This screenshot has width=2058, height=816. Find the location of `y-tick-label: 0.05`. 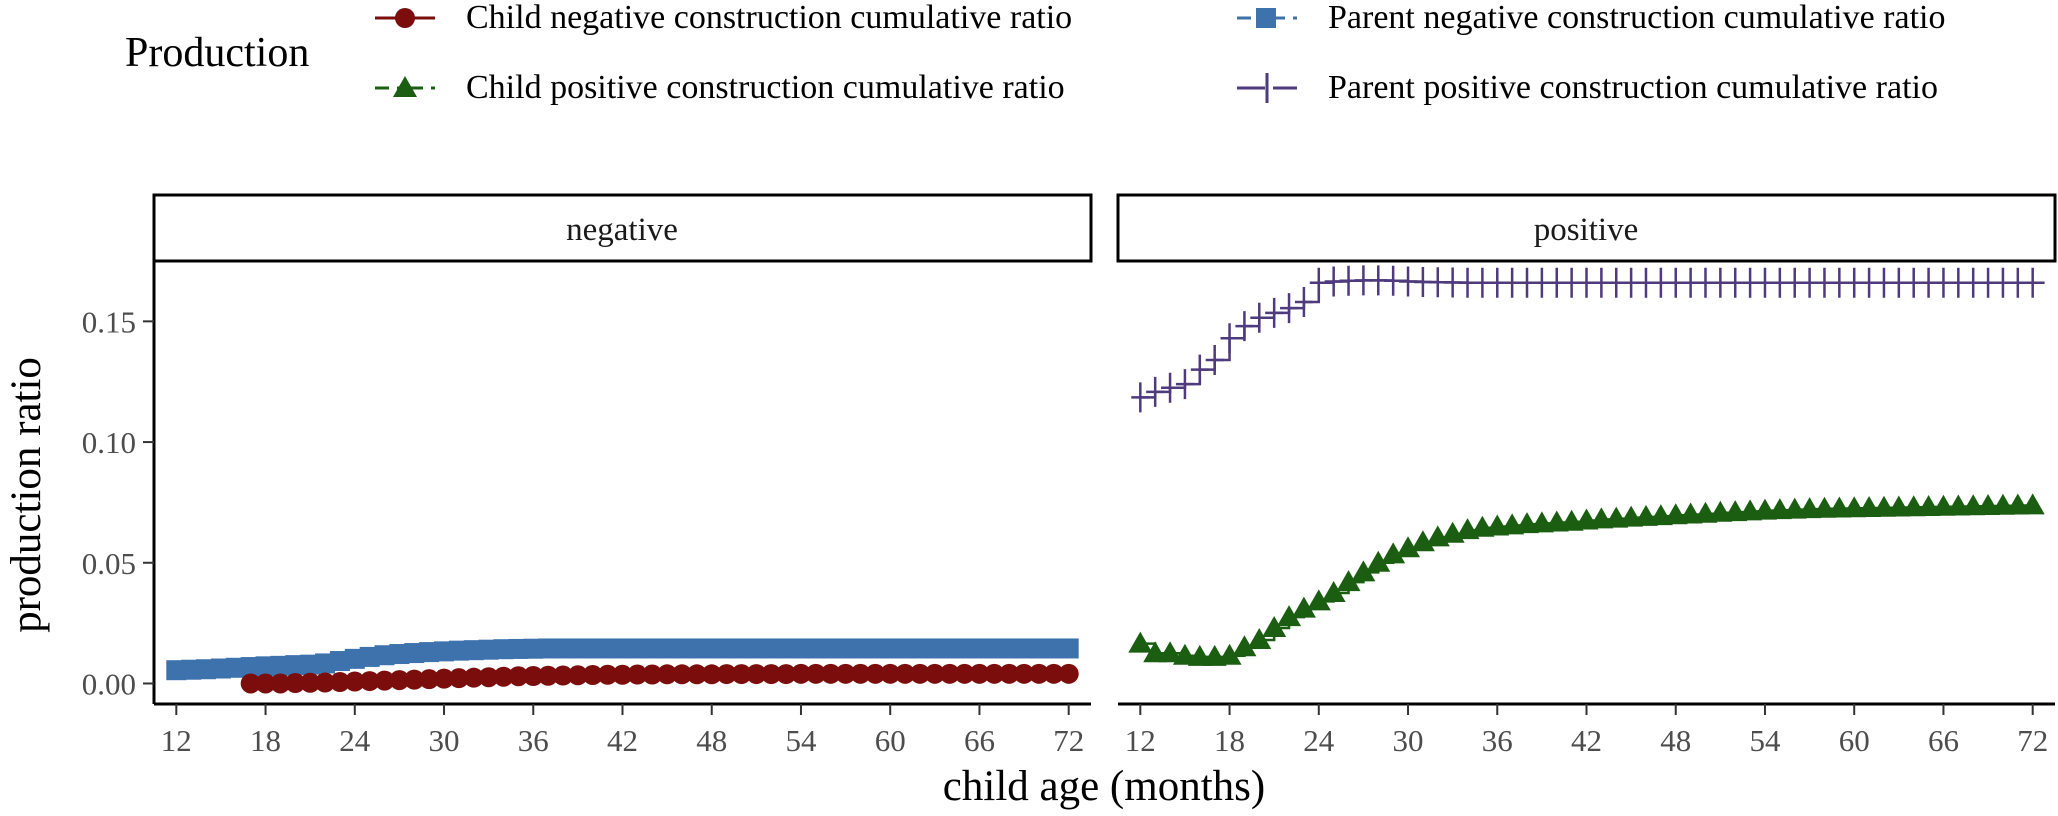

y-tick-label: 0.05 is located at coordinates (109, 563).